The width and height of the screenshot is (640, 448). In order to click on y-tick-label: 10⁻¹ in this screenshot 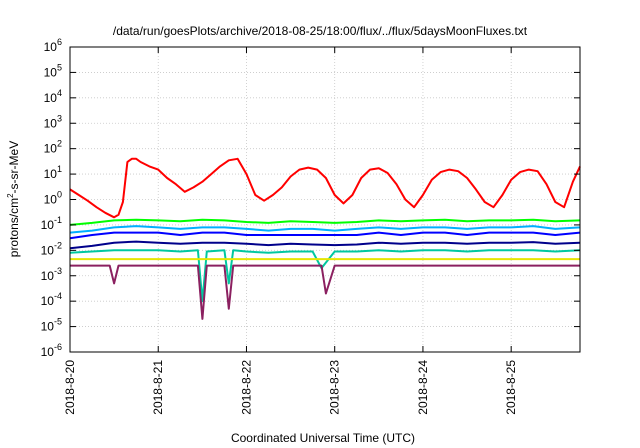, I will do `click(51, 223)`.